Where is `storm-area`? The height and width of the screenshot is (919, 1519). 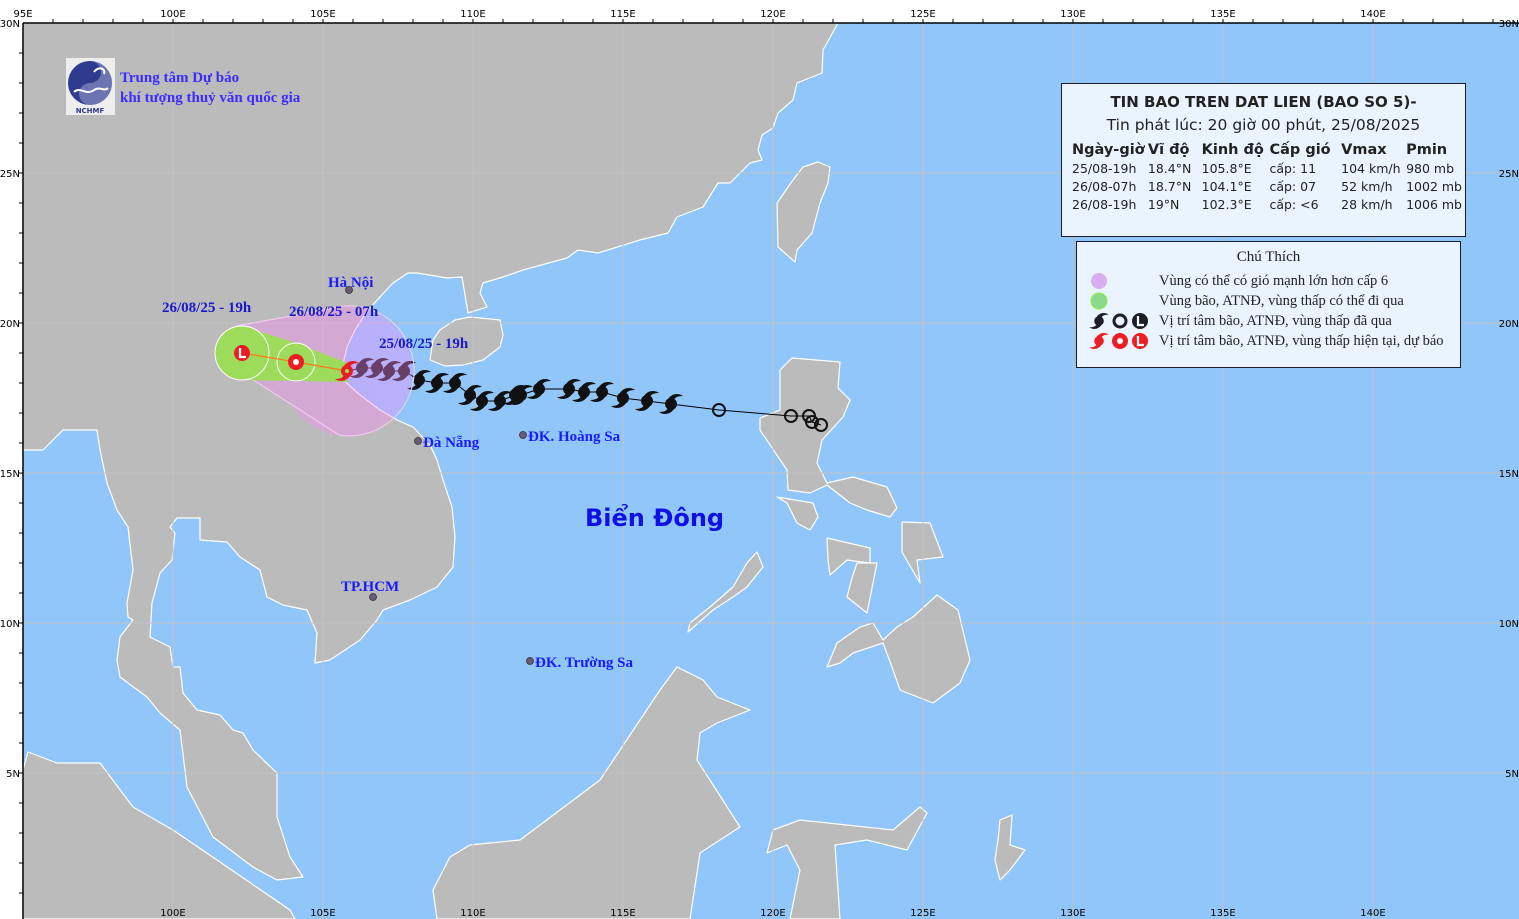
storm-area is located at coordinates (280, 353).